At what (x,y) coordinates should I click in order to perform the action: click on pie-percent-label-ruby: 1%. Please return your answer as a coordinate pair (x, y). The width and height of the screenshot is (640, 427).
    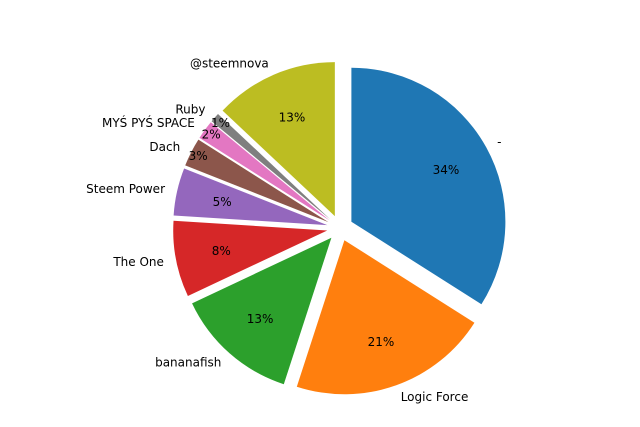
    Looking at the image, I should click on (220, 123).